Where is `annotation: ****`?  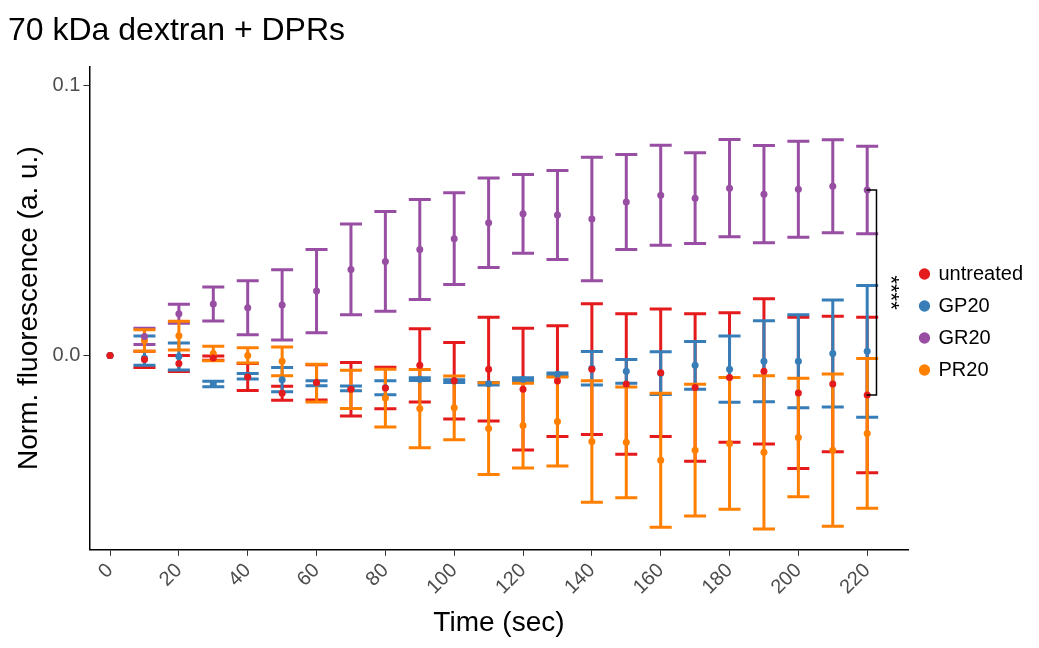 annotation: **** is located at coordinates (892, 293).